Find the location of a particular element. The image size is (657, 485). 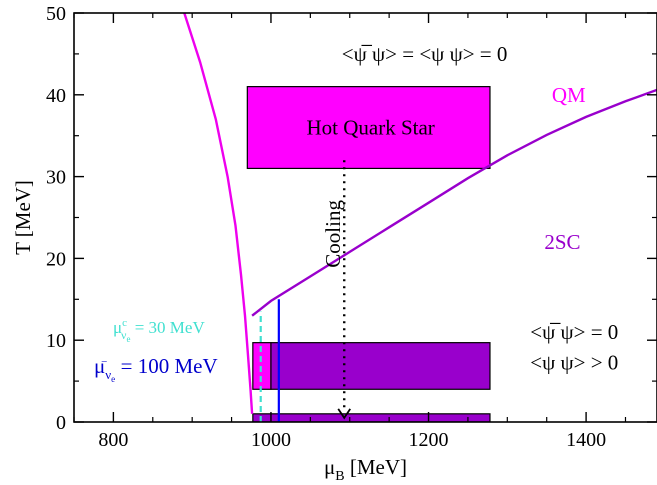

mu-100-label: μνe− = 100 MeV is located at coordinates (156, 369).